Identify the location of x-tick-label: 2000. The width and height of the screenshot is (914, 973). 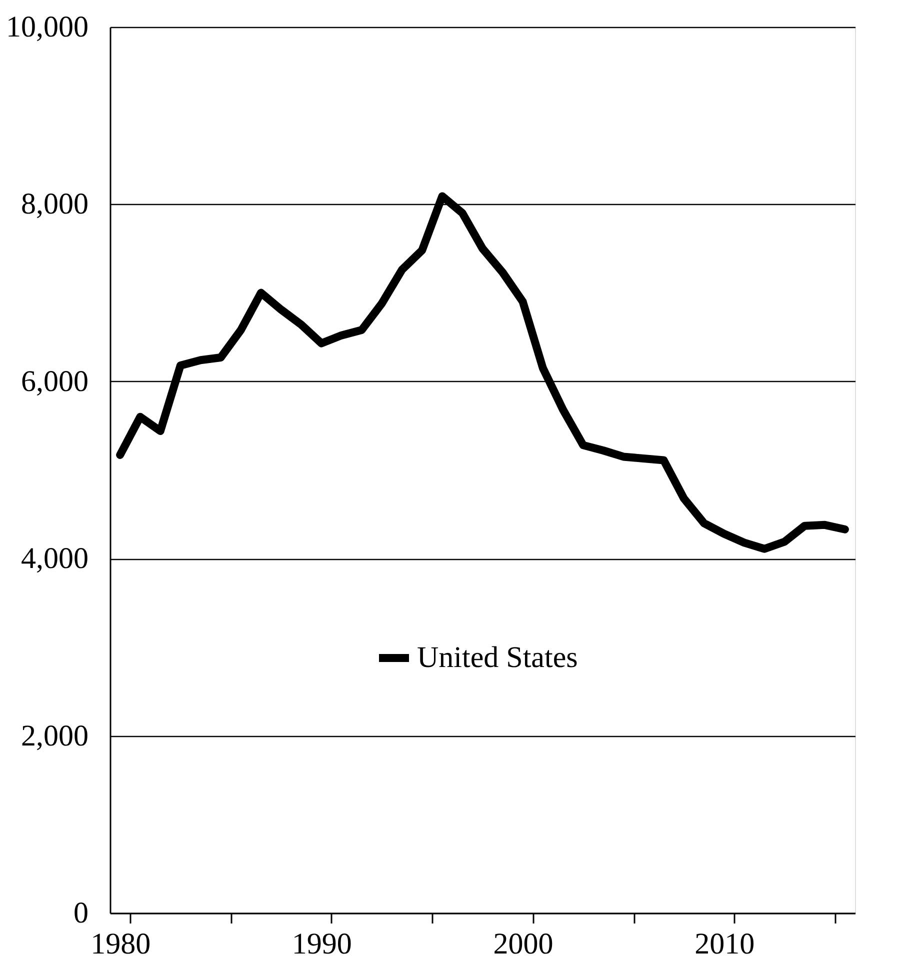
(523, 944).